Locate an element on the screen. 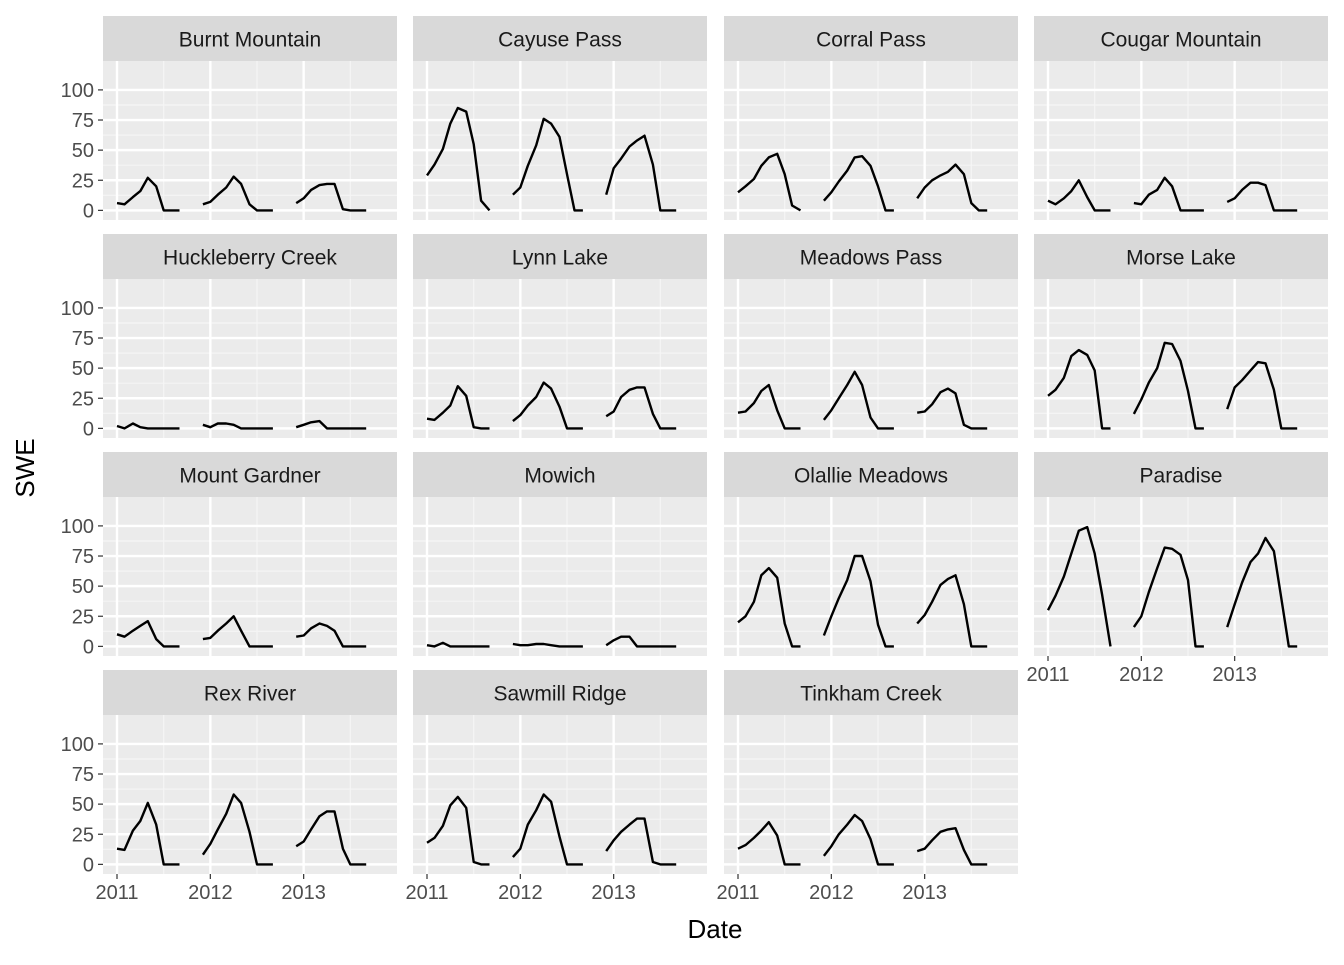 This screenshot has width=1344, height=965. facet-title-lynn-lake: Lynn Lake is located at coordinates (560, 258).